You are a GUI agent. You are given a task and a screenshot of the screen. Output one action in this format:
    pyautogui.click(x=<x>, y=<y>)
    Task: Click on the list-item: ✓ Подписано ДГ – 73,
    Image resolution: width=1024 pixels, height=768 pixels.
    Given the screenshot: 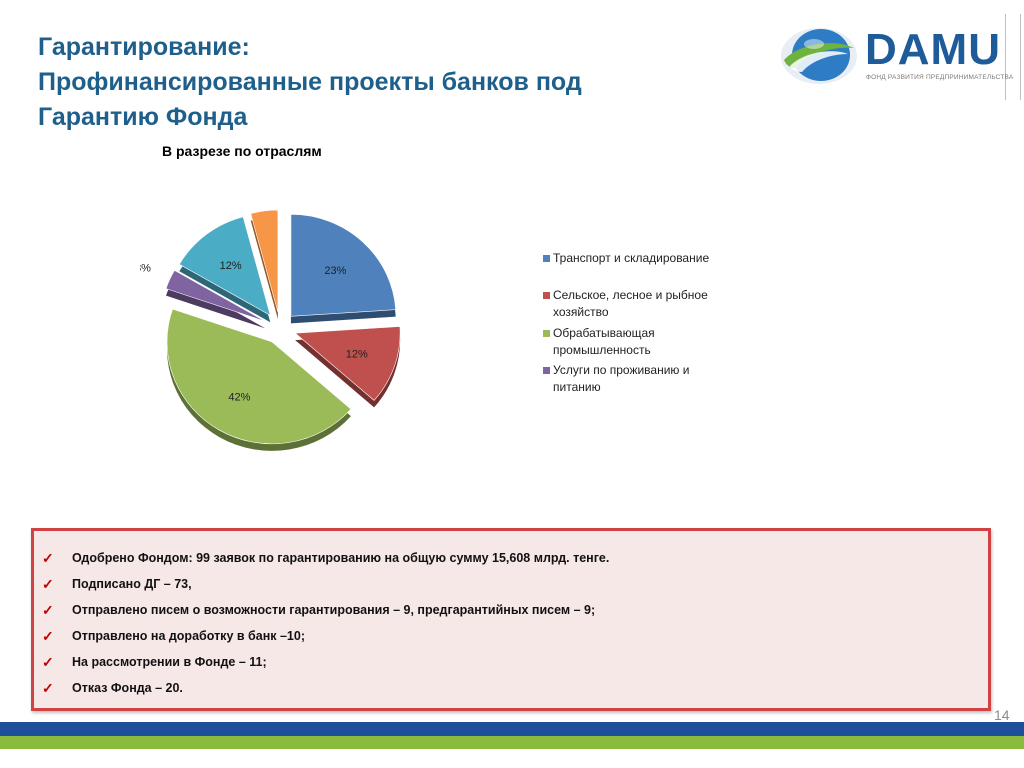 What is the action you would take?
    pyautogui.click(x=325, y=584)
    